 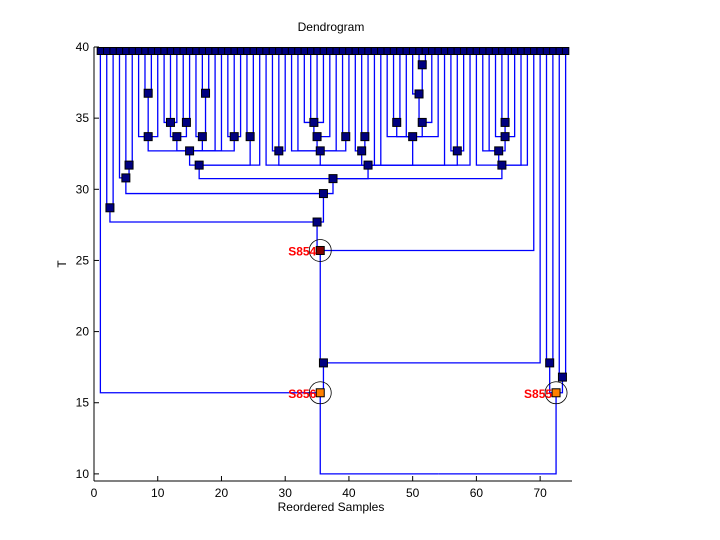 I want to click on highlight-node-marker, so click(x=320, y=393).